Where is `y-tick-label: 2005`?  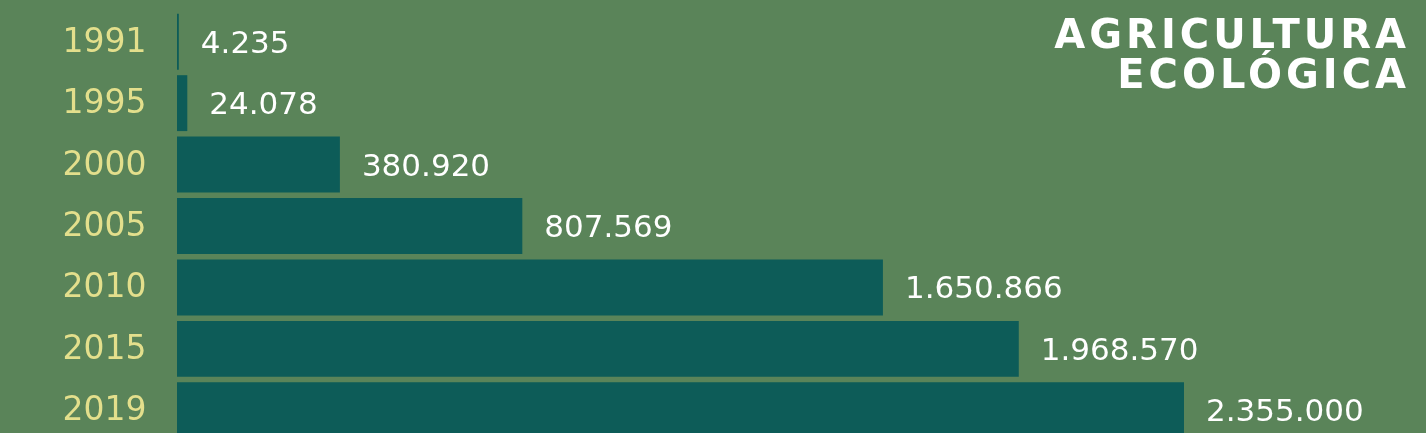 y-tick-label: 2005 is located at coordinates (104, 224).